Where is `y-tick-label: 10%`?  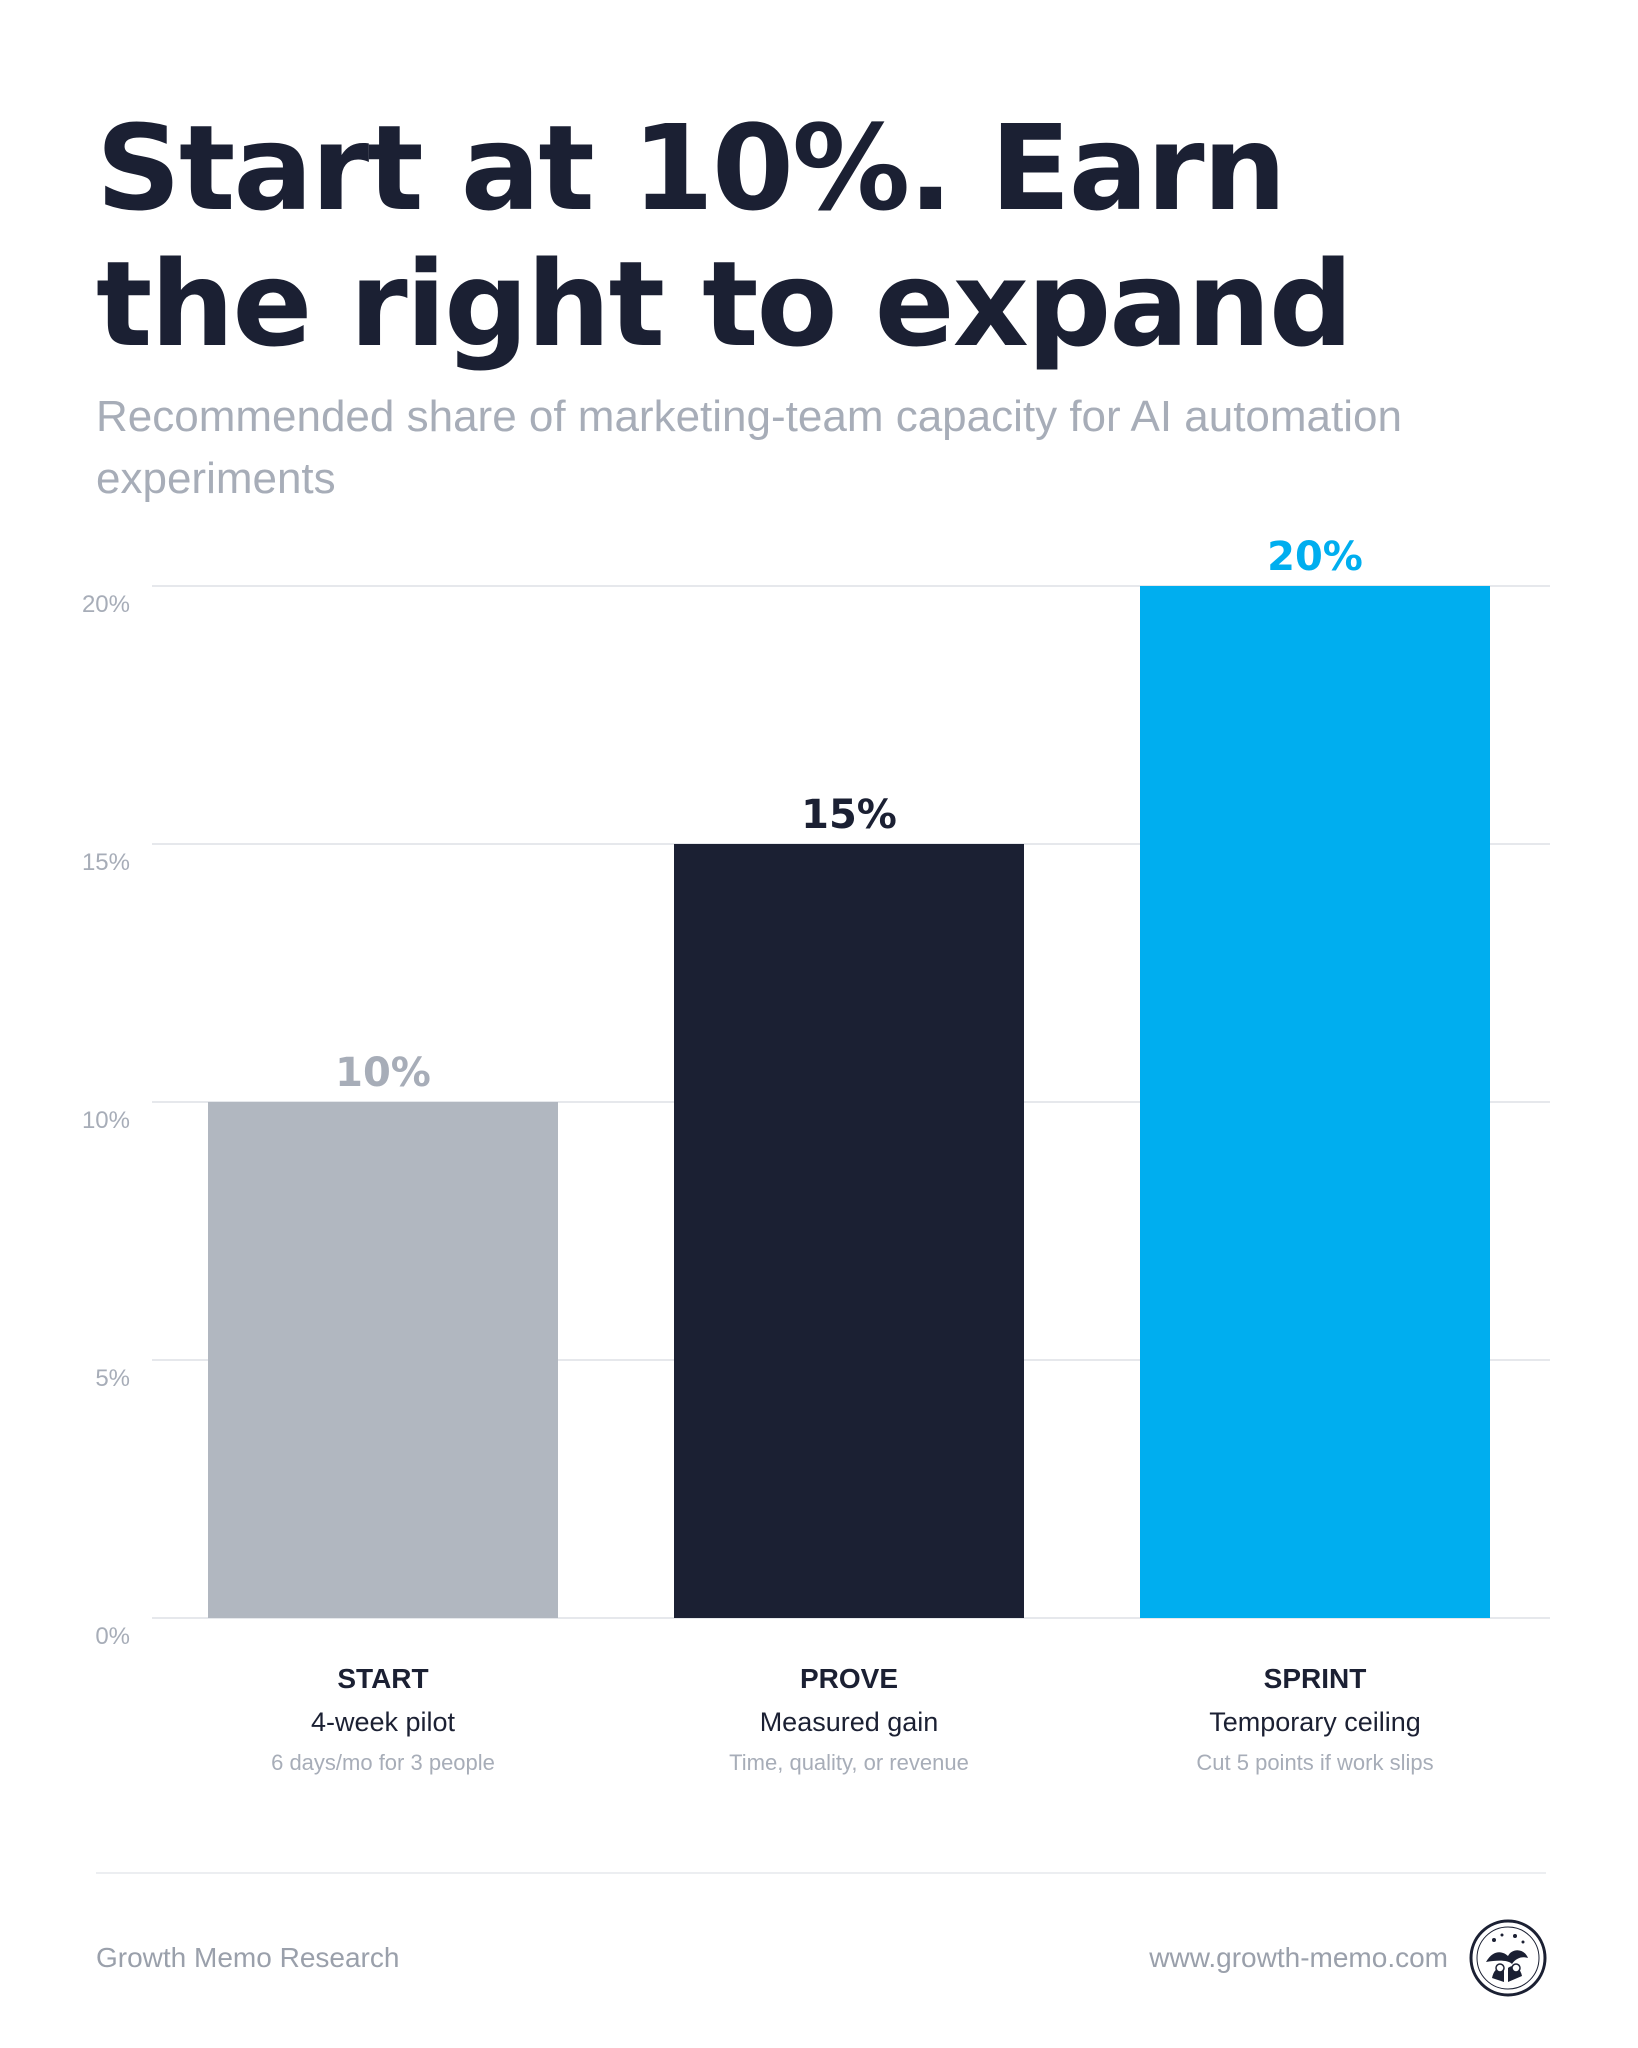
y-tick-label: 10% is located at coordinates (106, 1120).